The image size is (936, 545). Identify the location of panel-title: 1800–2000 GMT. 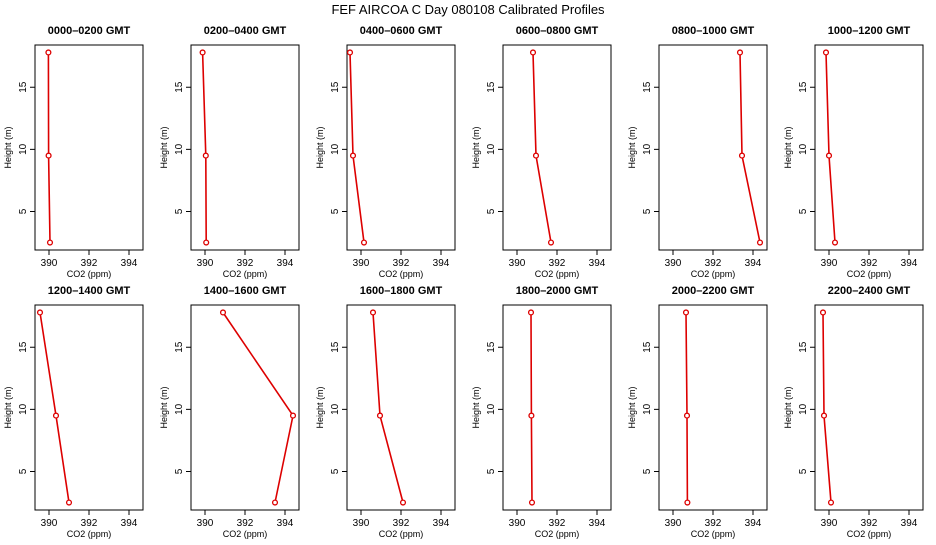
(557, 291).